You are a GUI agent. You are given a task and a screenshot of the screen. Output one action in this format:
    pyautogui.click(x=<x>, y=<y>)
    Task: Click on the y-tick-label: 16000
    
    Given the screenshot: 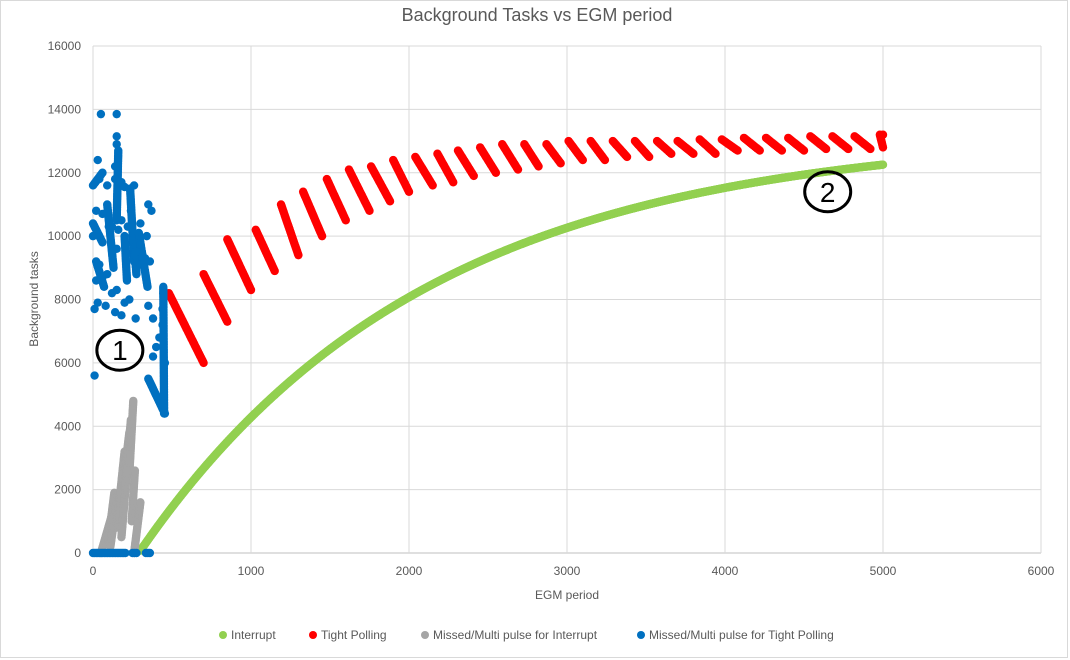 What is the action you would take?
    pyautogui.click(x=65, y=46)
    